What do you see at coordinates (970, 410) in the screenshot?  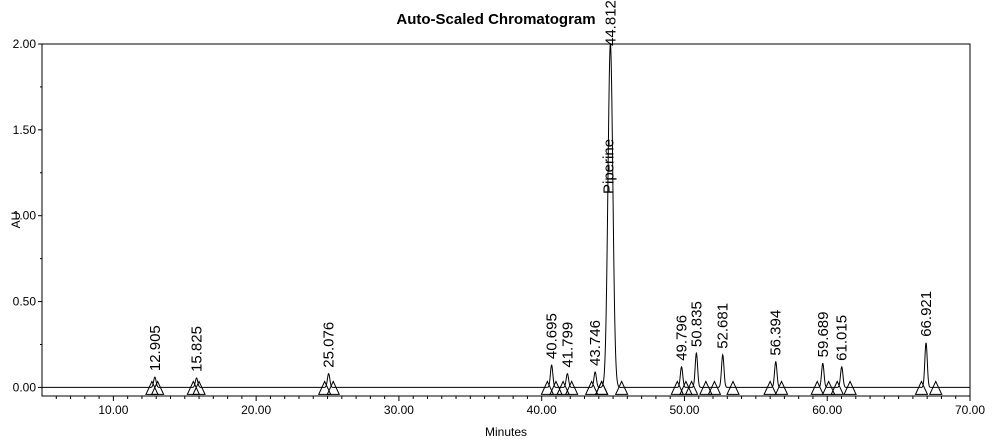 I see `x-tick-label: 70.00` at bounding box center [970, 410].